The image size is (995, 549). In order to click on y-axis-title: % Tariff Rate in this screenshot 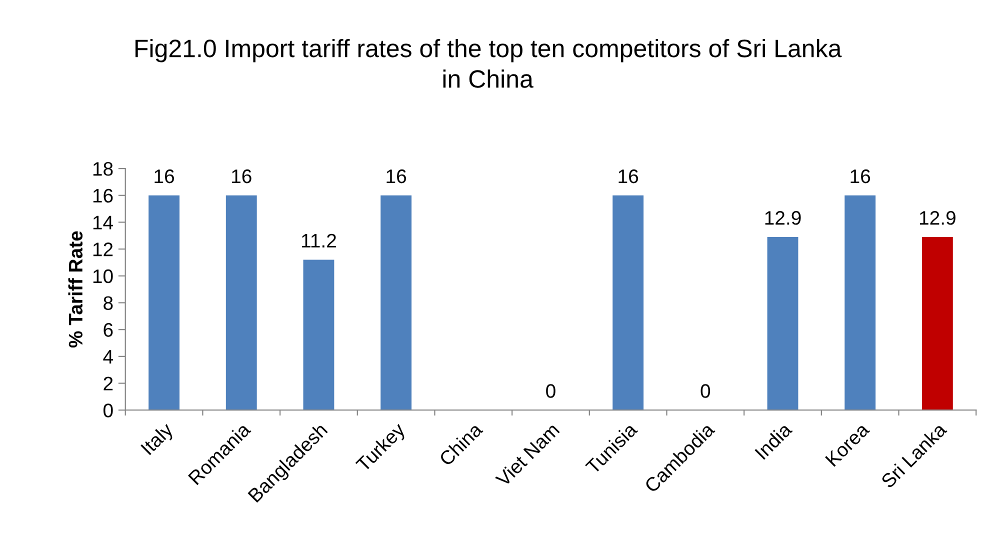, I will do `click(75, 289)`.